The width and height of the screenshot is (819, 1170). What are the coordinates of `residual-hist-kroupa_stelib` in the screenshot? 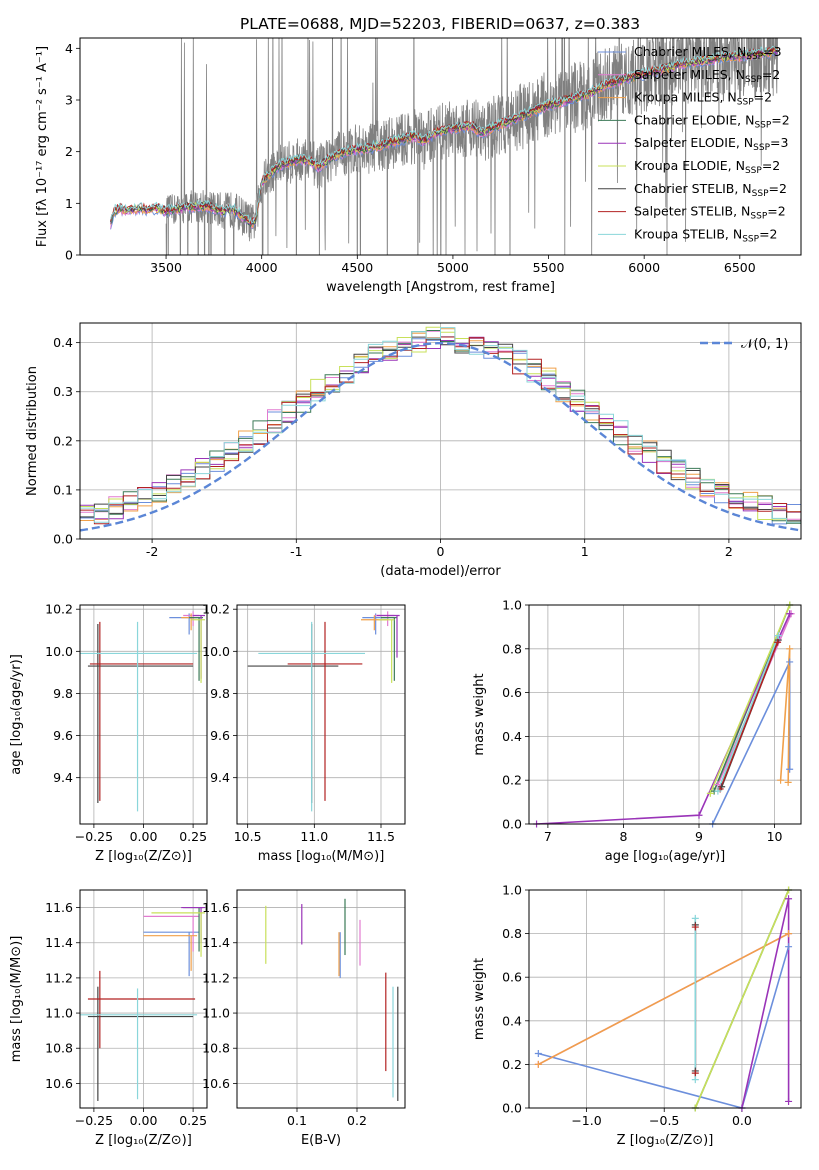 It's located at (440, 425).